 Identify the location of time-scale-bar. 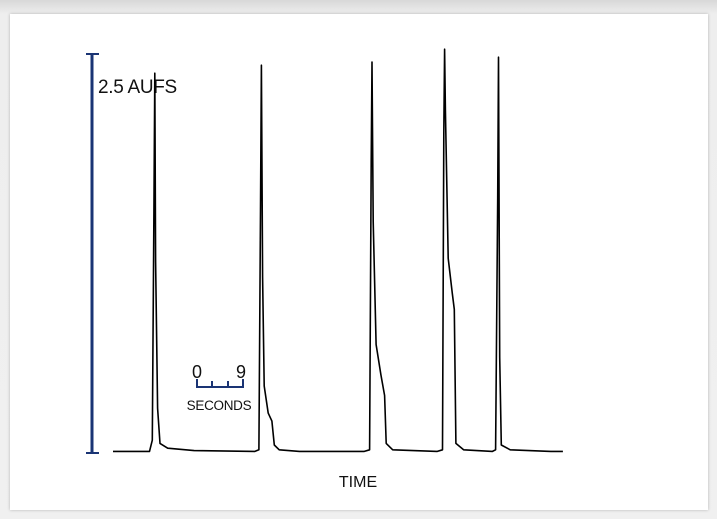
(220, 383).